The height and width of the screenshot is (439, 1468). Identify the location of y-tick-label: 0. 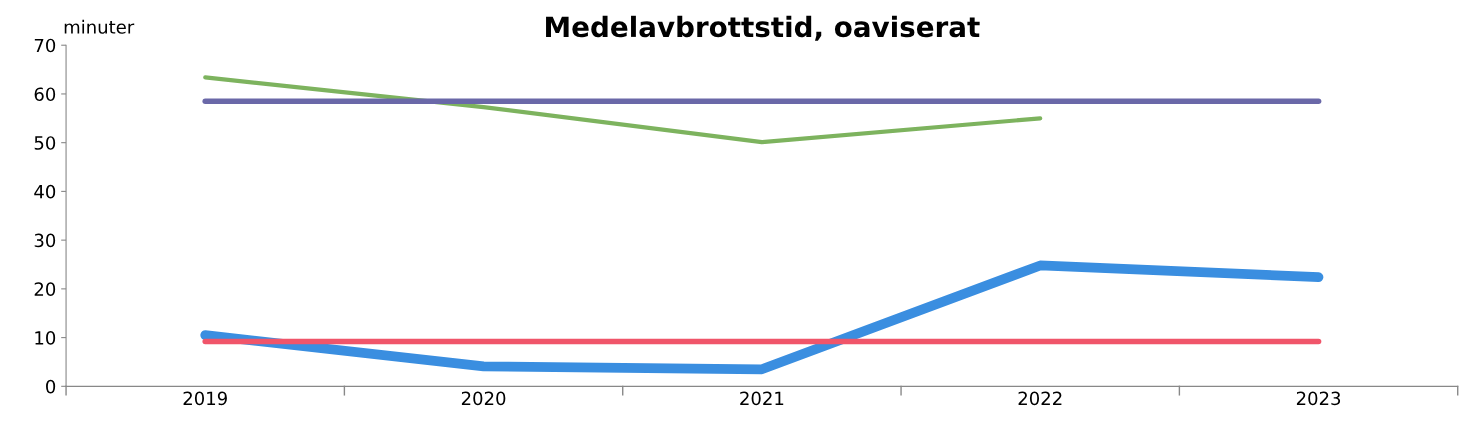
(51, 386).